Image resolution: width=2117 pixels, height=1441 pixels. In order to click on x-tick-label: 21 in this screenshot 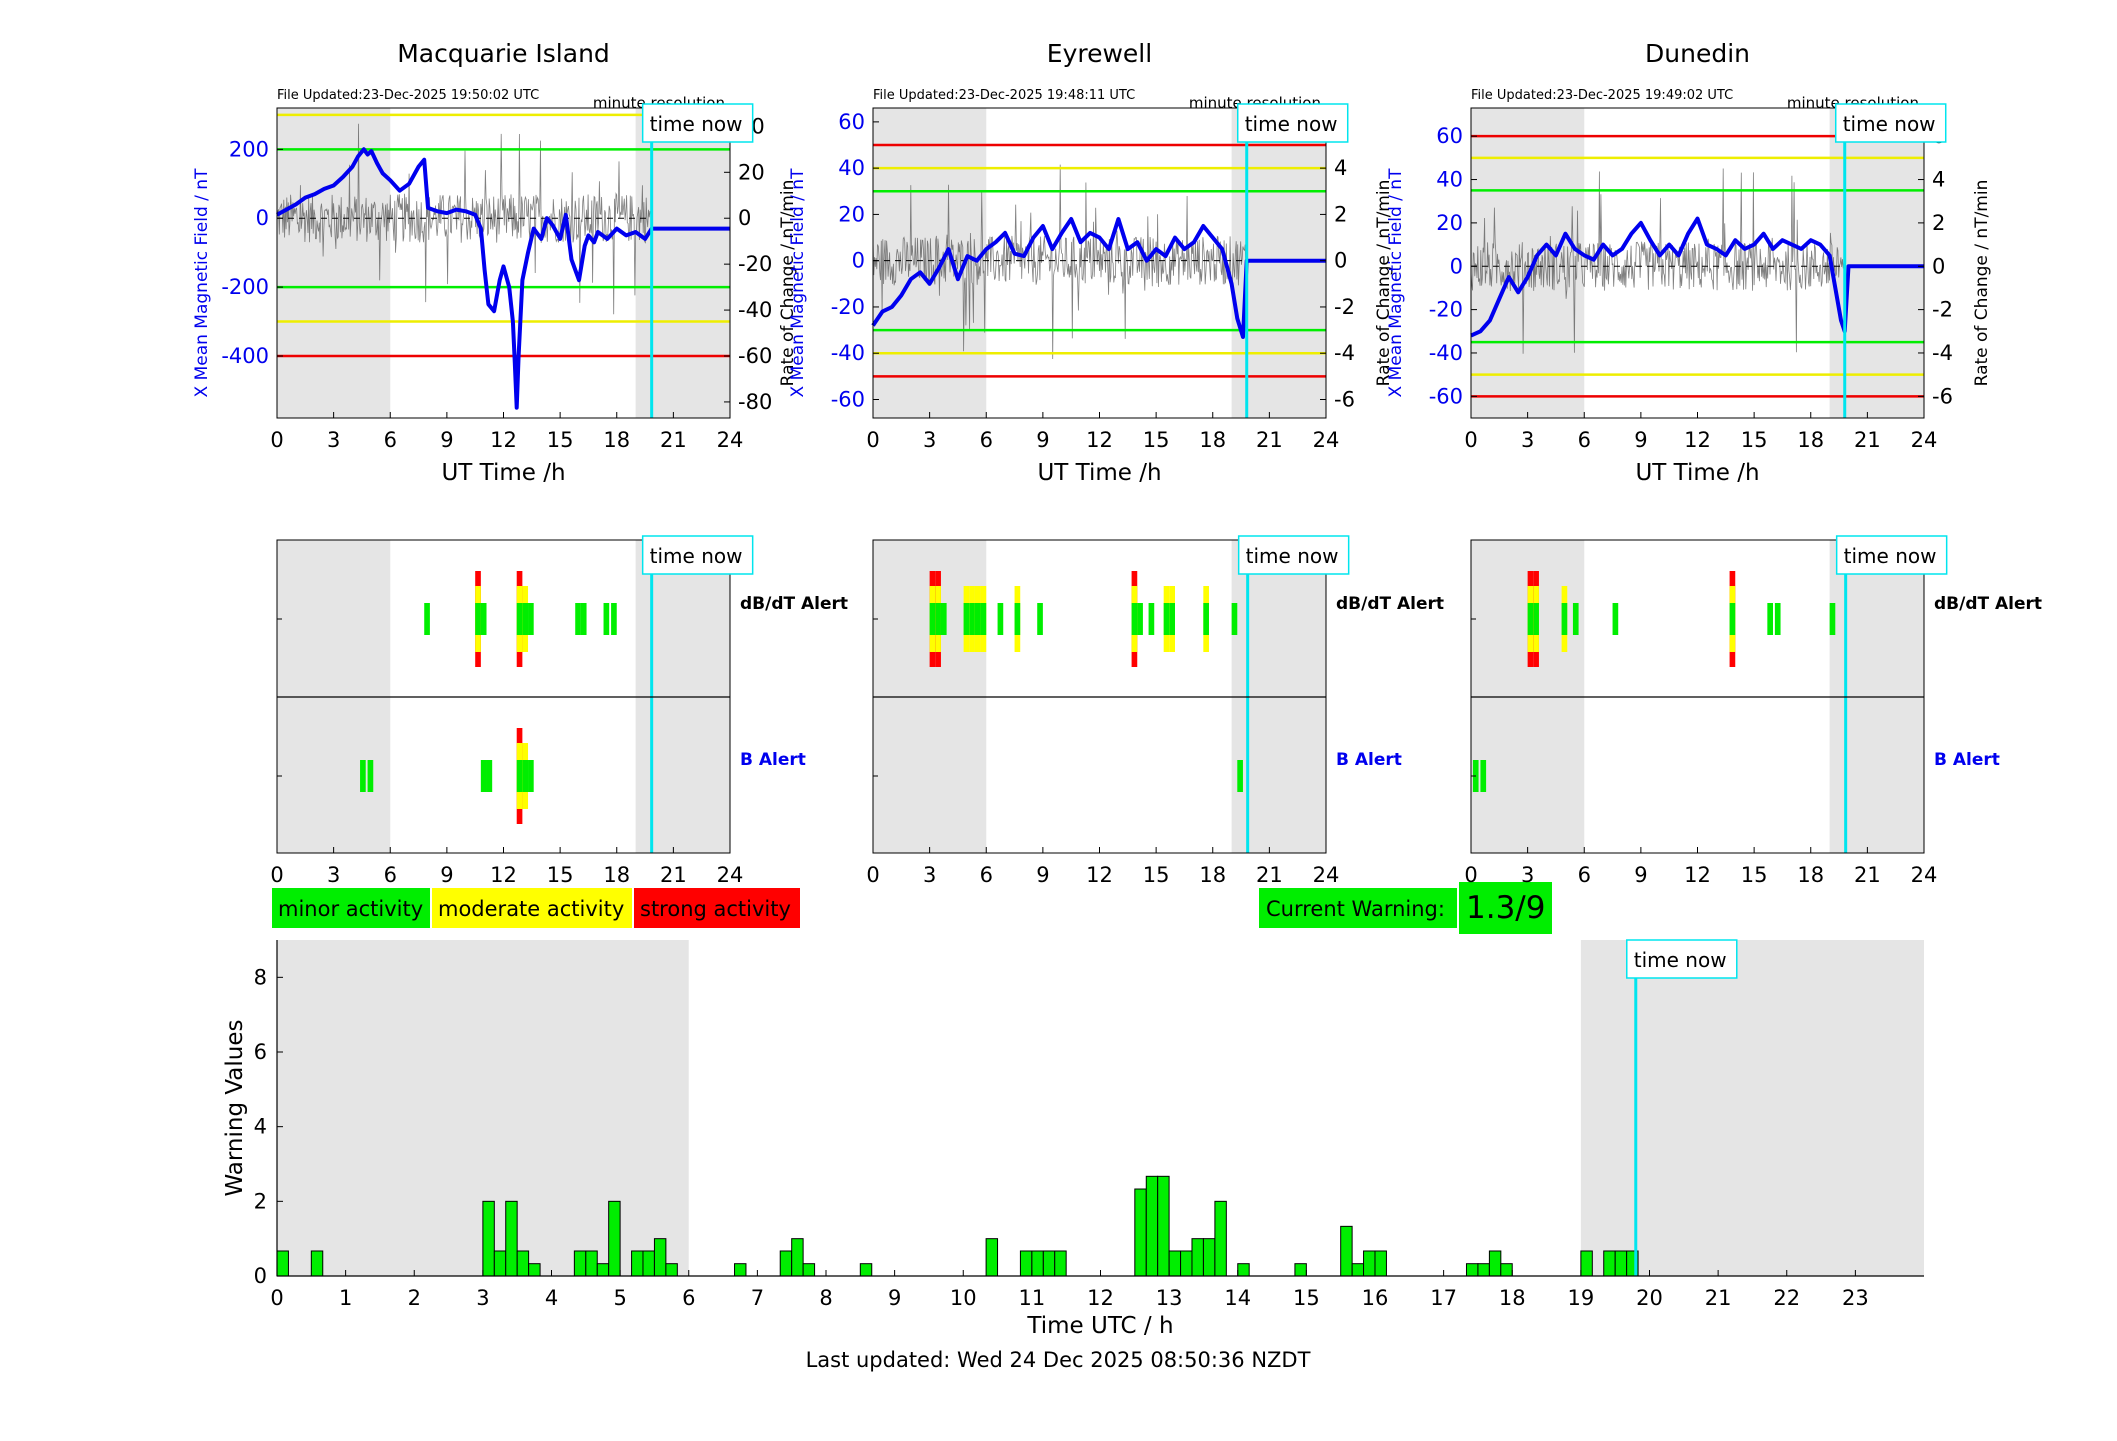, I will do `click(1867, 440)`.